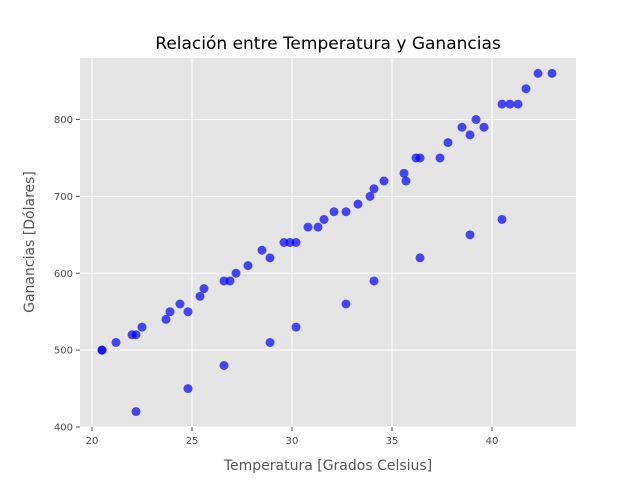 The height and width of the screenshot is (480, 640). What do you see at coordinates (30, 242) in the screenshot?
I see `y-axis-label: Ganancias [Dólares]` at bounding box center [30, 242].